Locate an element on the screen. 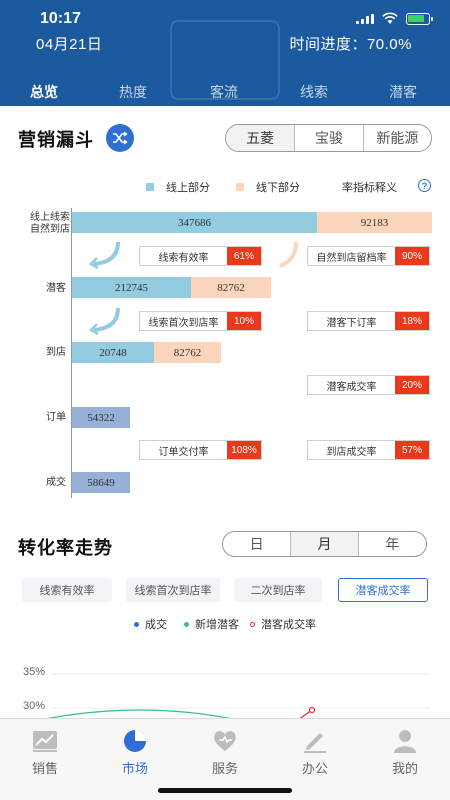 The image size is (450, 800). period-day: 日 is located at coordinates (256, 544).